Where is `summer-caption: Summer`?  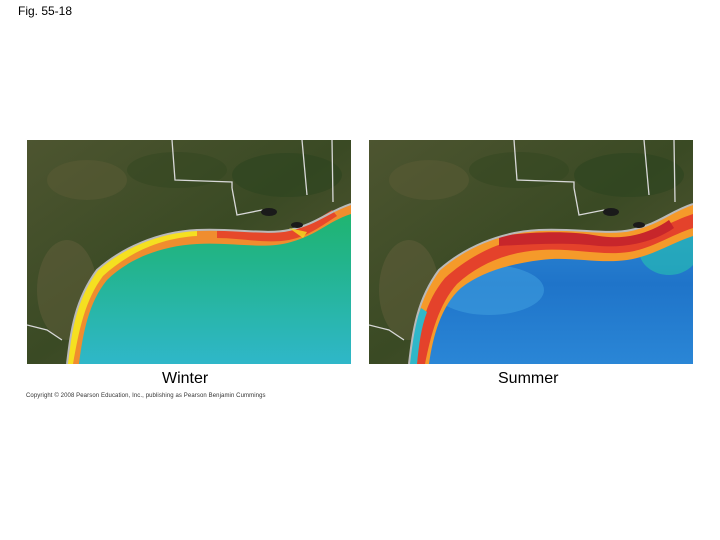 summer-caption: Summer is located at coordinates (528, 378).